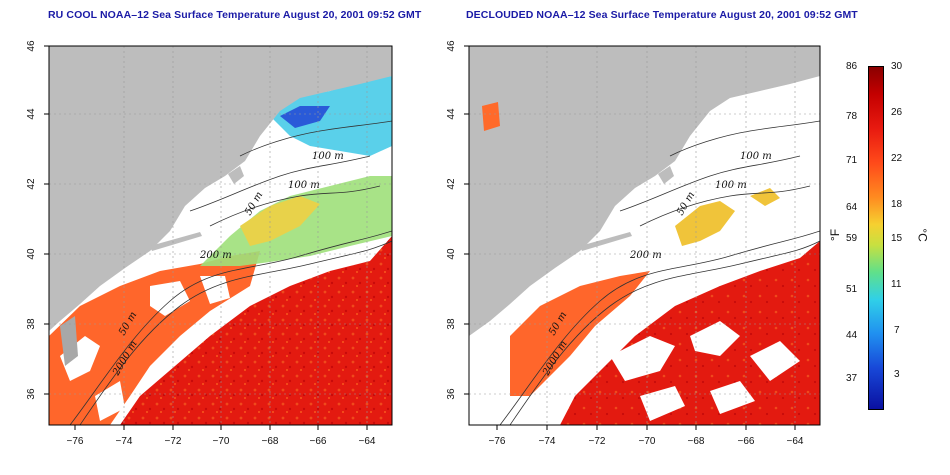 The height and width of the screenshot is (475, 950). Describe the element at coordinates (852, 66) in the screenshot. I see `fahrenheit-tick: 86` at that location.